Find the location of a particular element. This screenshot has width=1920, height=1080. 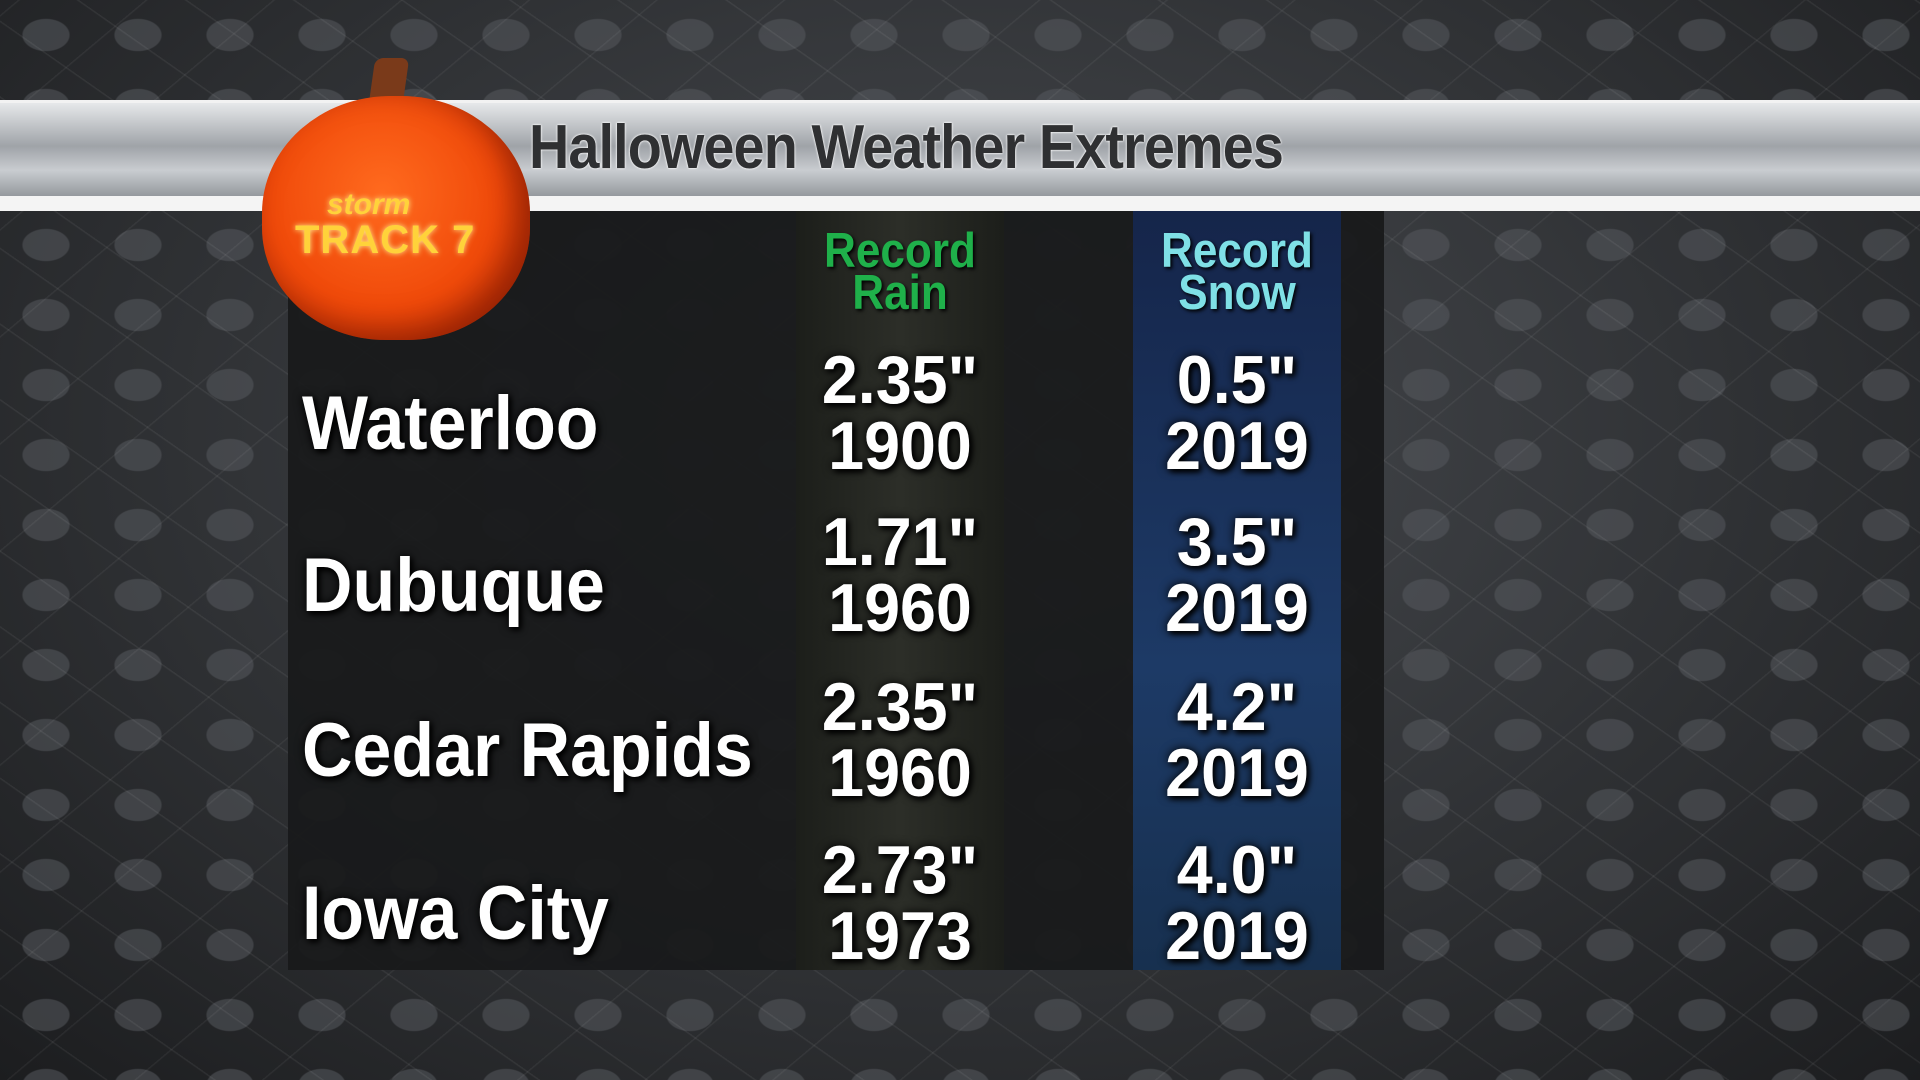

snow-amount: 3.5" is located at coordinates (1237, 542).